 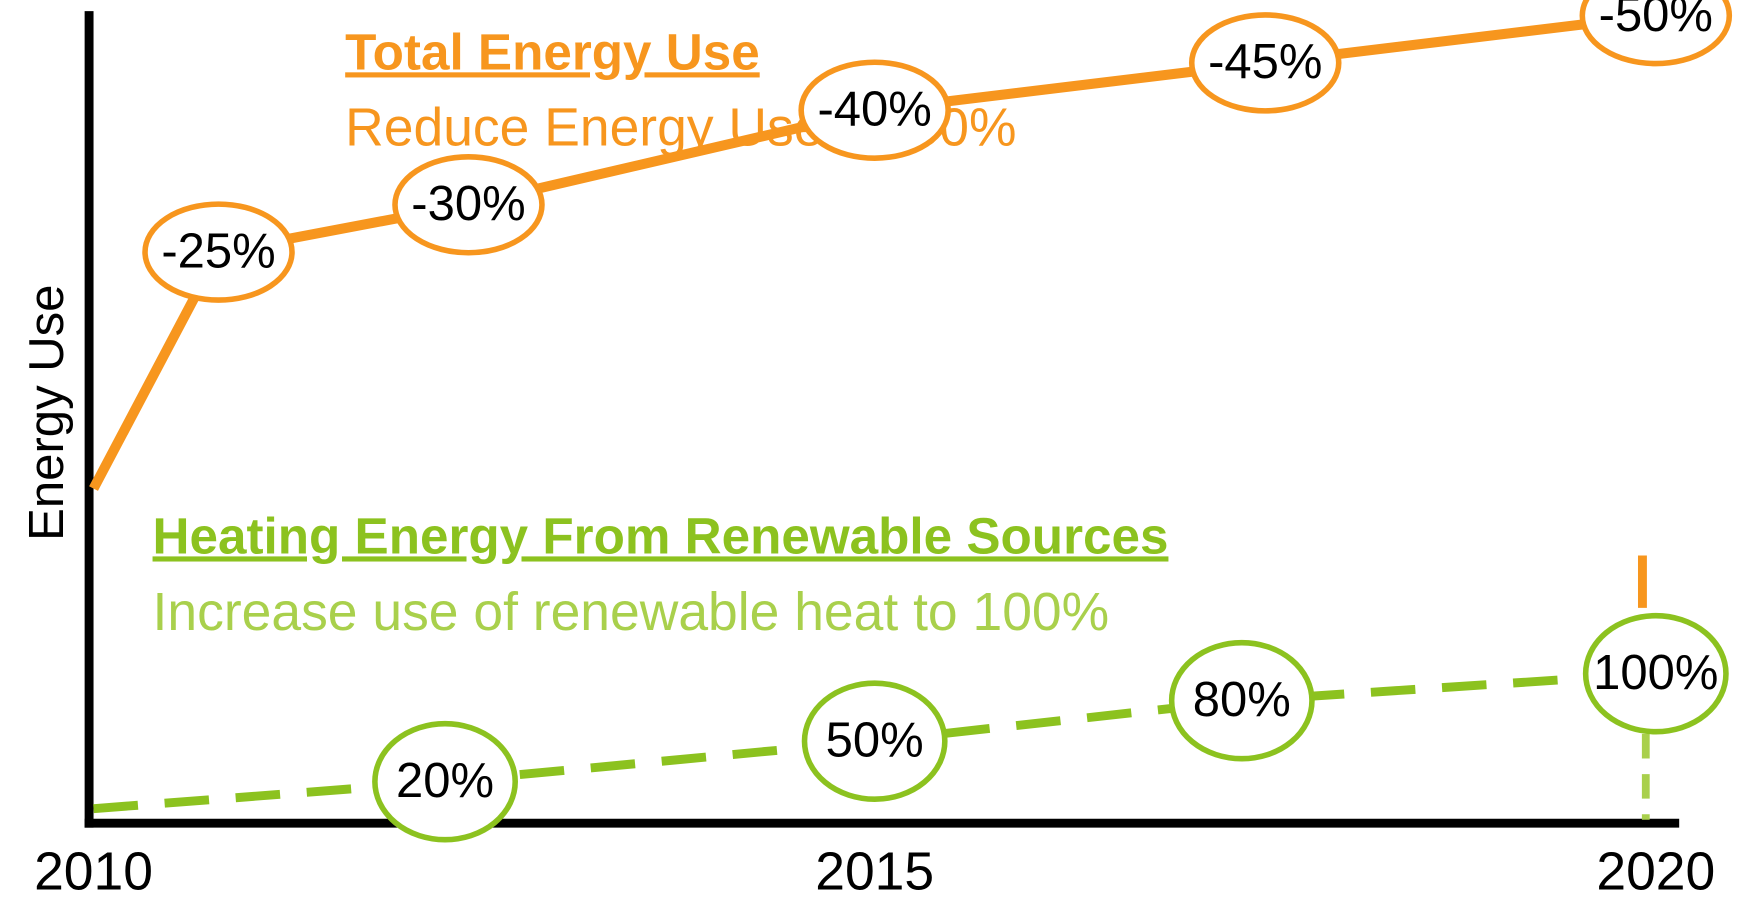 I want to click on data-label: -50%, so click(x=1656, y=21).